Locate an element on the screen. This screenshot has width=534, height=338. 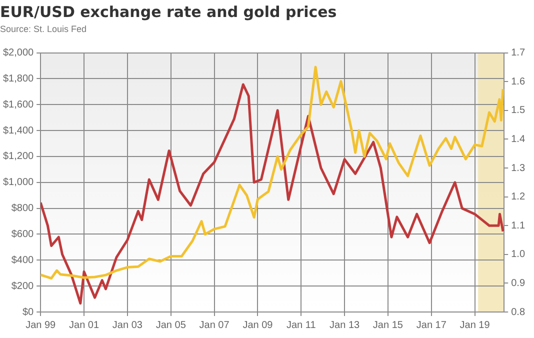
x-tick-label: Jan 09 is located at coordinates (258, 325).